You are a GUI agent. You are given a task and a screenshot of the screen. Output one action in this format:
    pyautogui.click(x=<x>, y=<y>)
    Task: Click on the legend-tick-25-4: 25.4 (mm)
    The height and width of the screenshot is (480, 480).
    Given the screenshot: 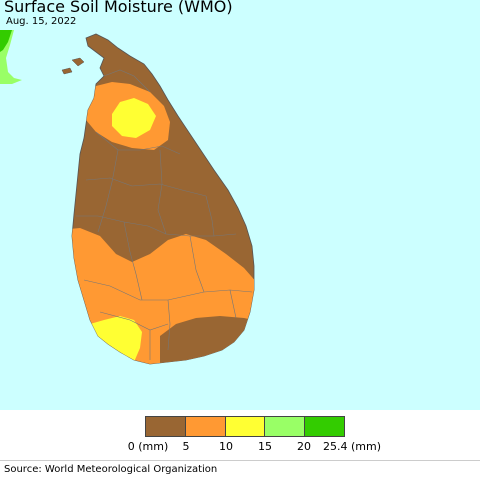 What is the action you would take?
    pyautogui.click(x=352, y=446)
    